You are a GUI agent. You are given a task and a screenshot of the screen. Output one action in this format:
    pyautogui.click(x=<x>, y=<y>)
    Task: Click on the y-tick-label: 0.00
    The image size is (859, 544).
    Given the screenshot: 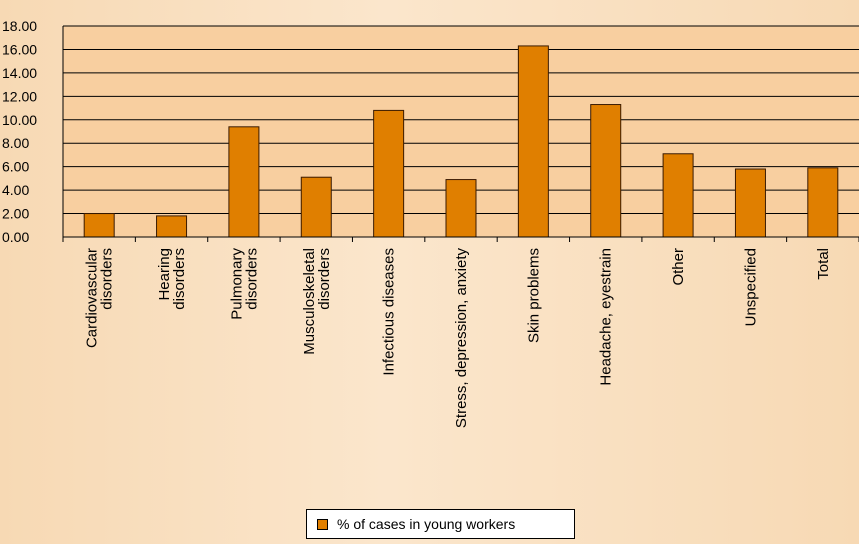 What is the action you would take?
    pyautogui.click(x=15, y=237)
    